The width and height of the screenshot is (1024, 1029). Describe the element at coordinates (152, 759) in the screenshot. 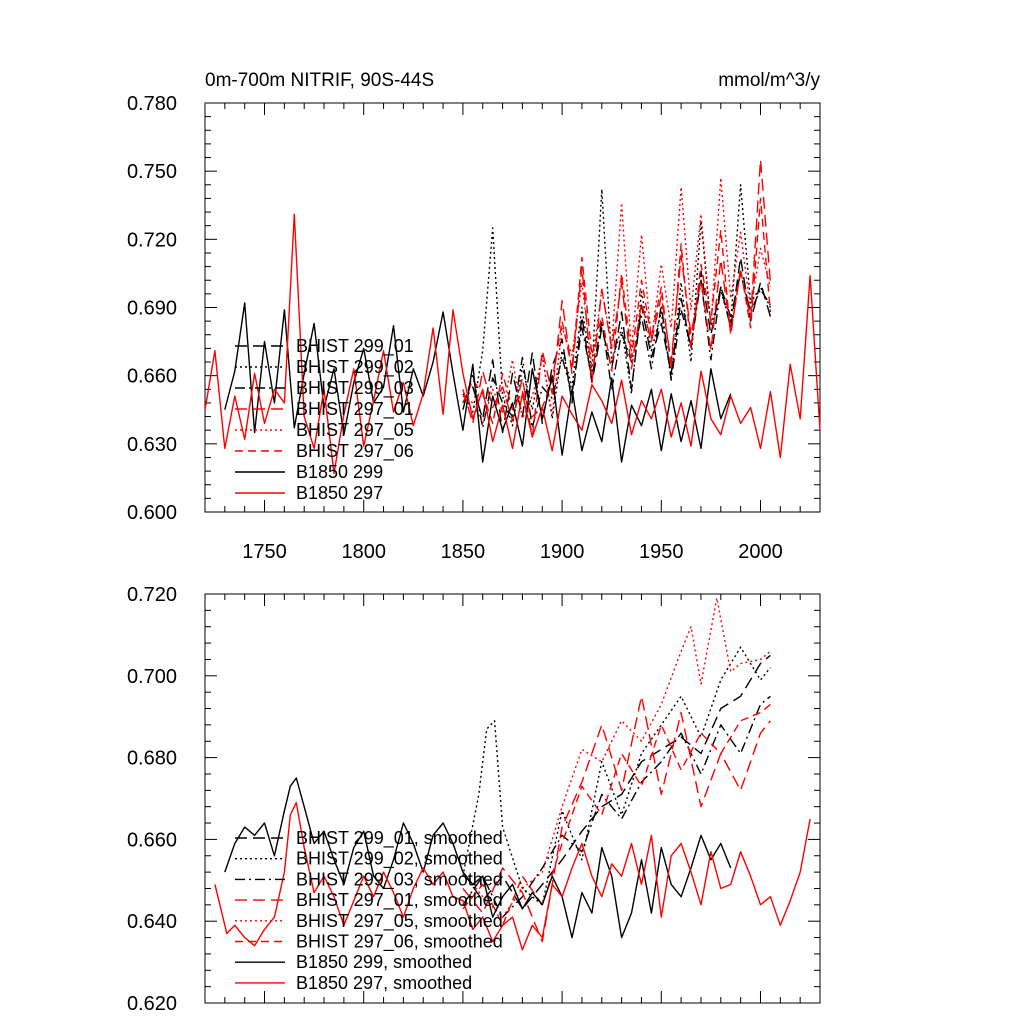

I see `y-tick-label: 0.680` at that location.